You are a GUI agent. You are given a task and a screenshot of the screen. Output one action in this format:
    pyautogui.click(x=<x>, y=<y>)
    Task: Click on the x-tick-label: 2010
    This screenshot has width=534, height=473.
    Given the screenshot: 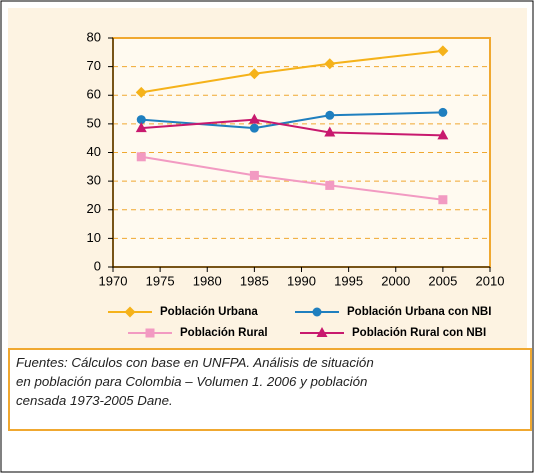 What is the action you would take?
    pyautogui.click(x=490, y=280)
    